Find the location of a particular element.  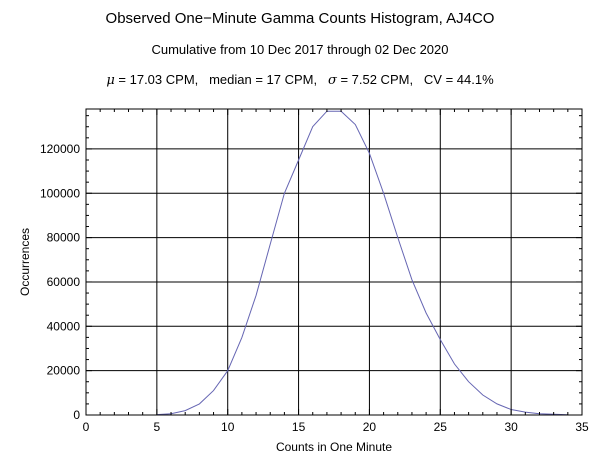

x-tick-label: 5 is located at coordinates (157, 427).